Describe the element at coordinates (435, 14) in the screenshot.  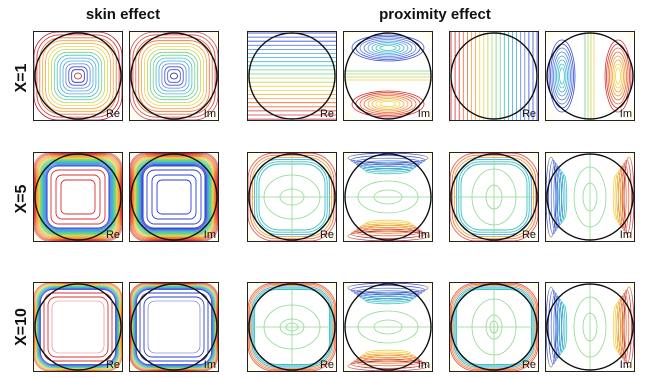
I see `proximity-effect-header: proximity effect` at that location.